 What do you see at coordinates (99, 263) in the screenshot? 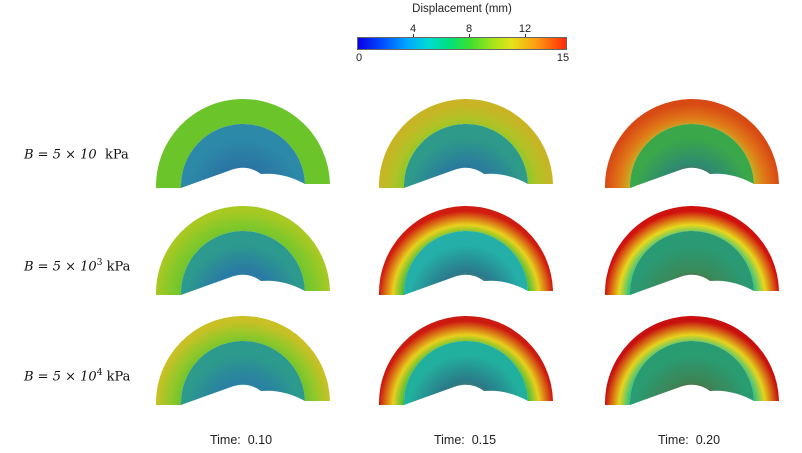
I see `row-label-exponent: 3` at bounding box center [99, 263].